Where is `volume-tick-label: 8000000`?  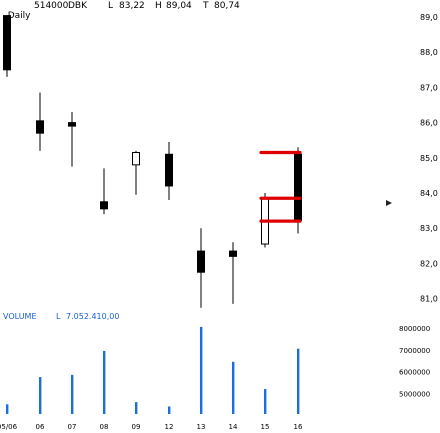
volume-tick-label: 8000000 is located at coordinates (414, 329).